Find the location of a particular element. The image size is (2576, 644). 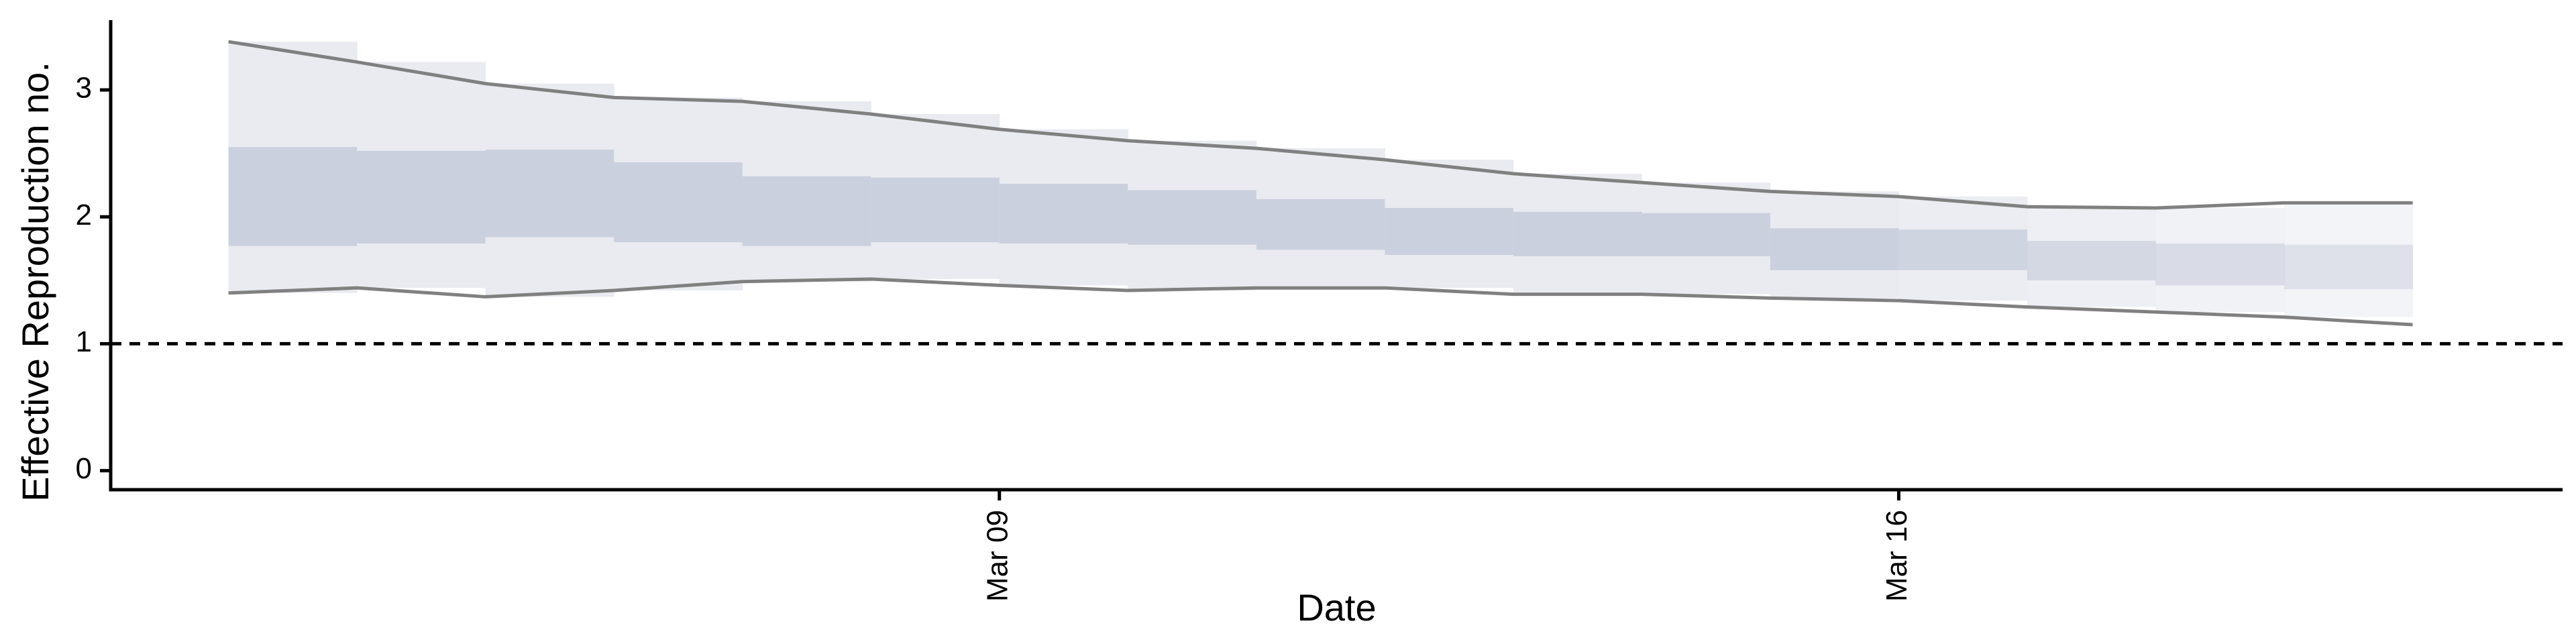

x-tick-label: Mar 09 is located at coordinates (997, 556).